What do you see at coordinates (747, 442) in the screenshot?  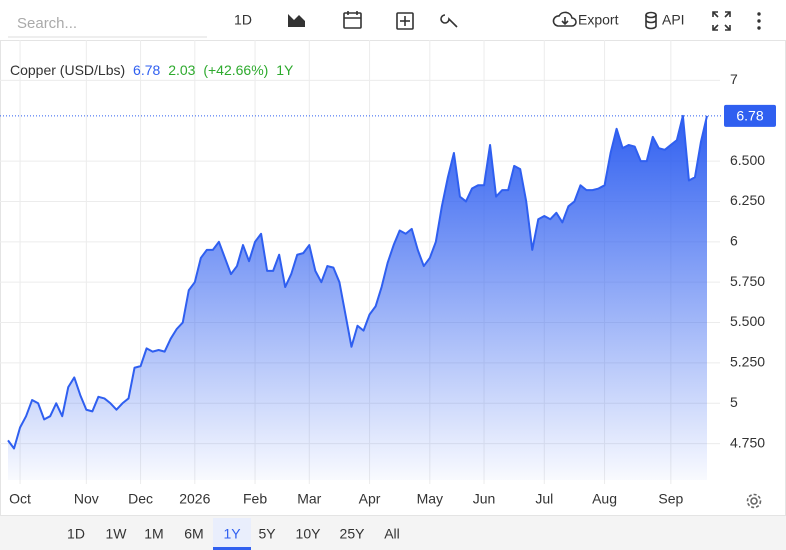 I see `y-tick-label: 4.750` at bounding box center [747, 442].